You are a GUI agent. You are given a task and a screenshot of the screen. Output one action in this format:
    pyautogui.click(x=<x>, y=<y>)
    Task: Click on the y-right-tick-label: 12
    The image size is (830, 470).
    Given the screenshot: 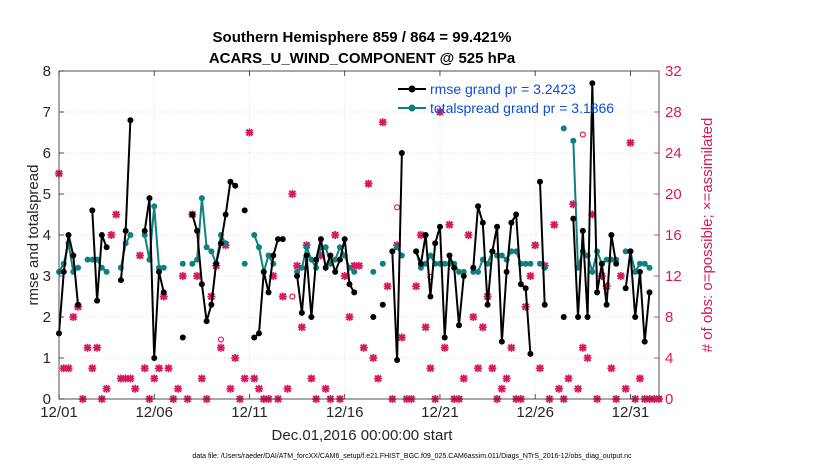 What is the action you would take?
    pyautogui.click(x=673, y=276)
    